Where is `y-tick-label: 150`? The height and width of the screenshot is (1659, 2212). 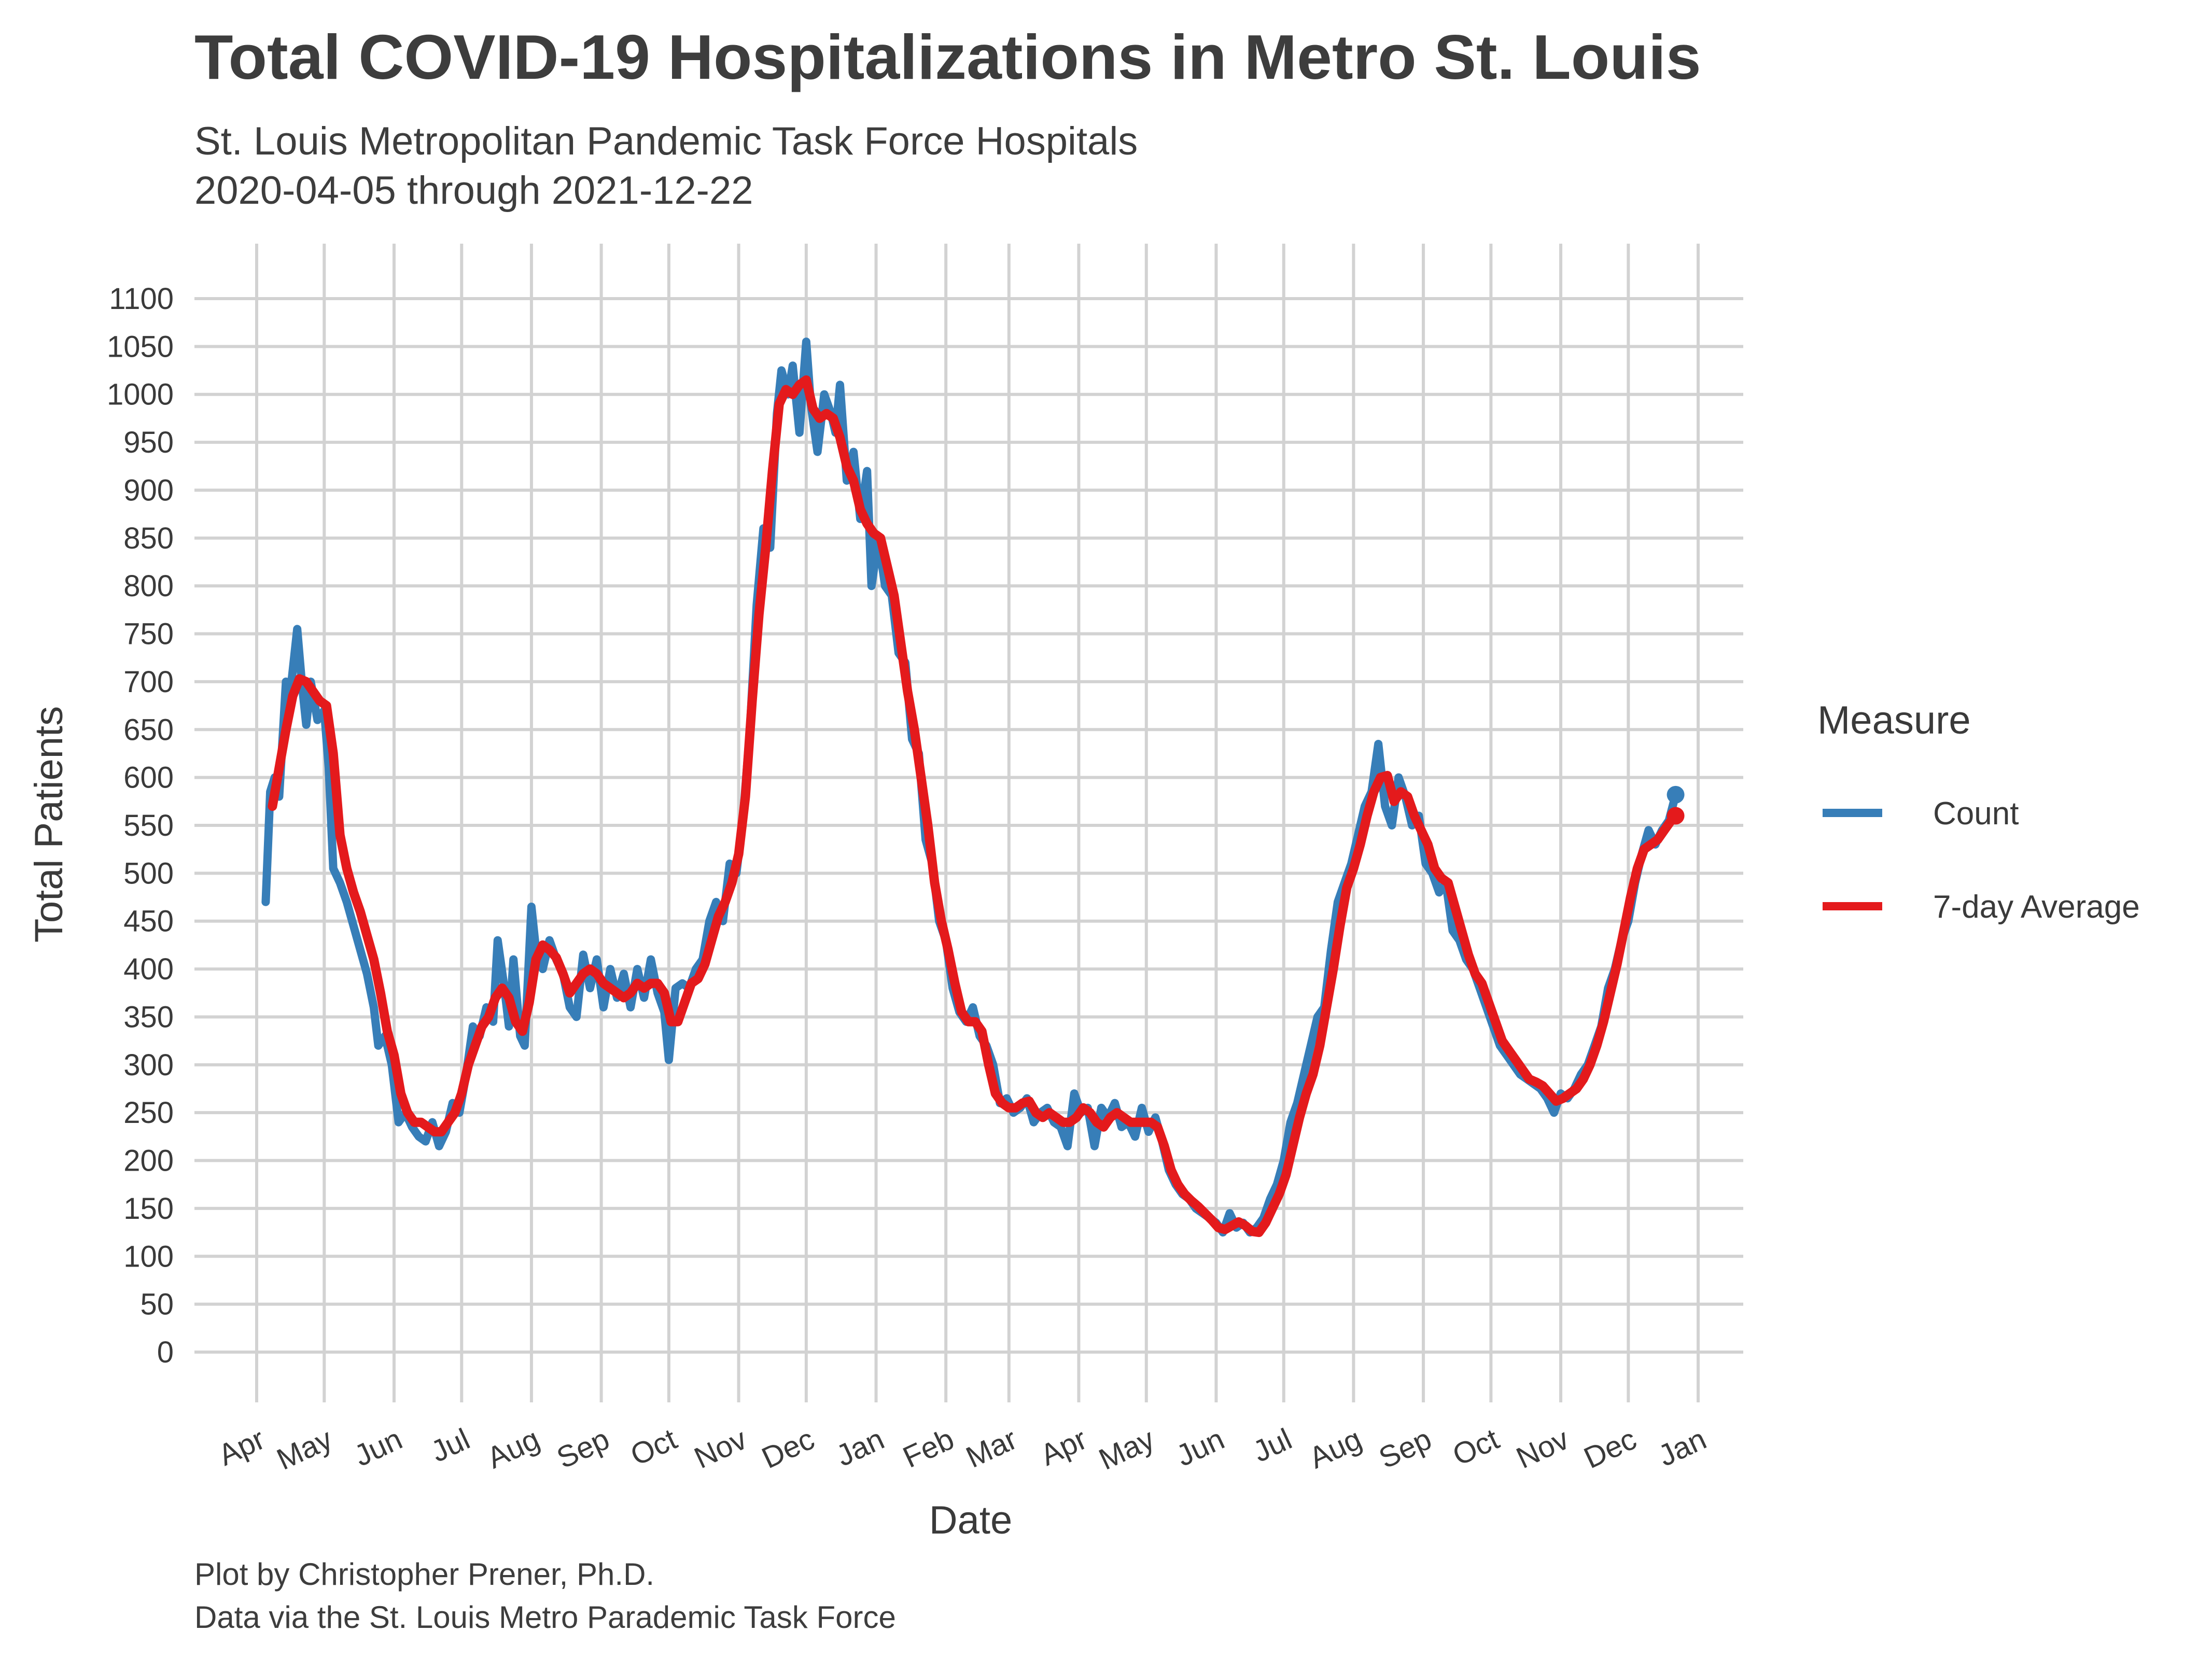 y-tick-label: 150 is located at coordinates (148, 1209).